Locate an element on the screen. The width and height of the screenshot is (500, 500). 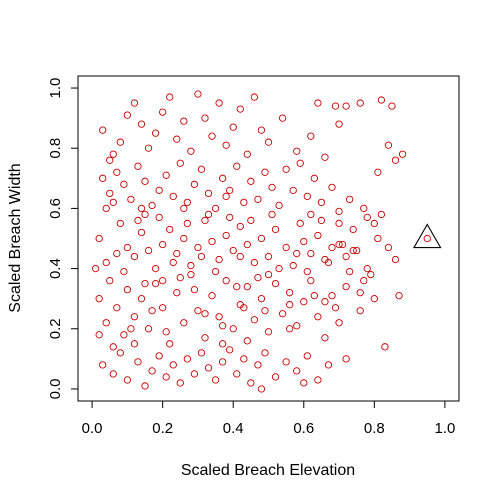
x-tick-label: 1.0 is located at coordinates (444, 428).